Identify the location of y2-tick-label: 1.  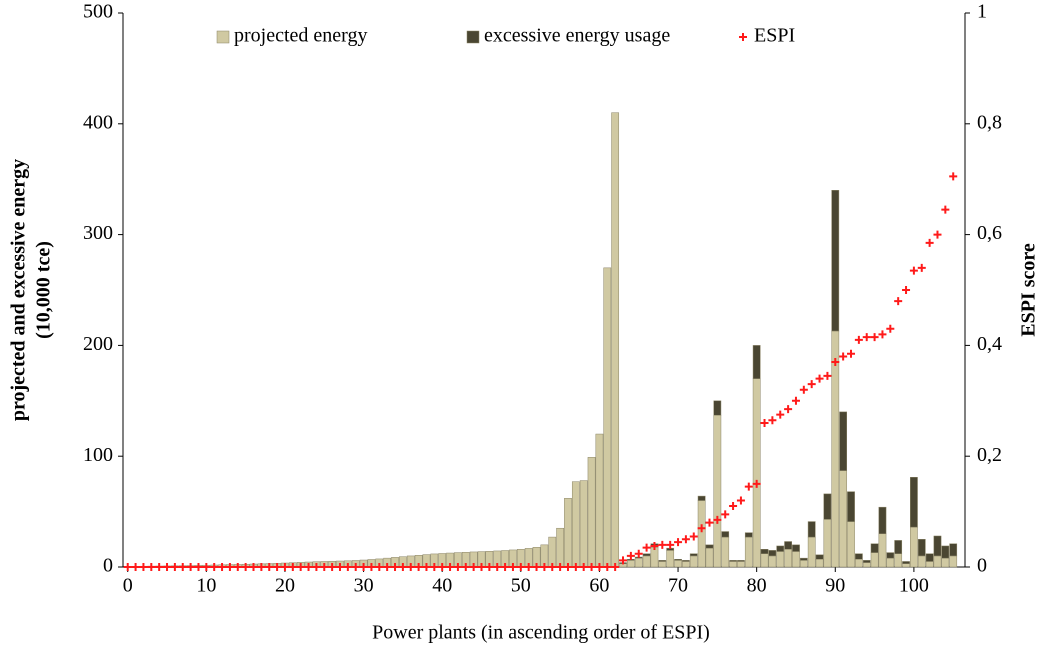
(982, 12).